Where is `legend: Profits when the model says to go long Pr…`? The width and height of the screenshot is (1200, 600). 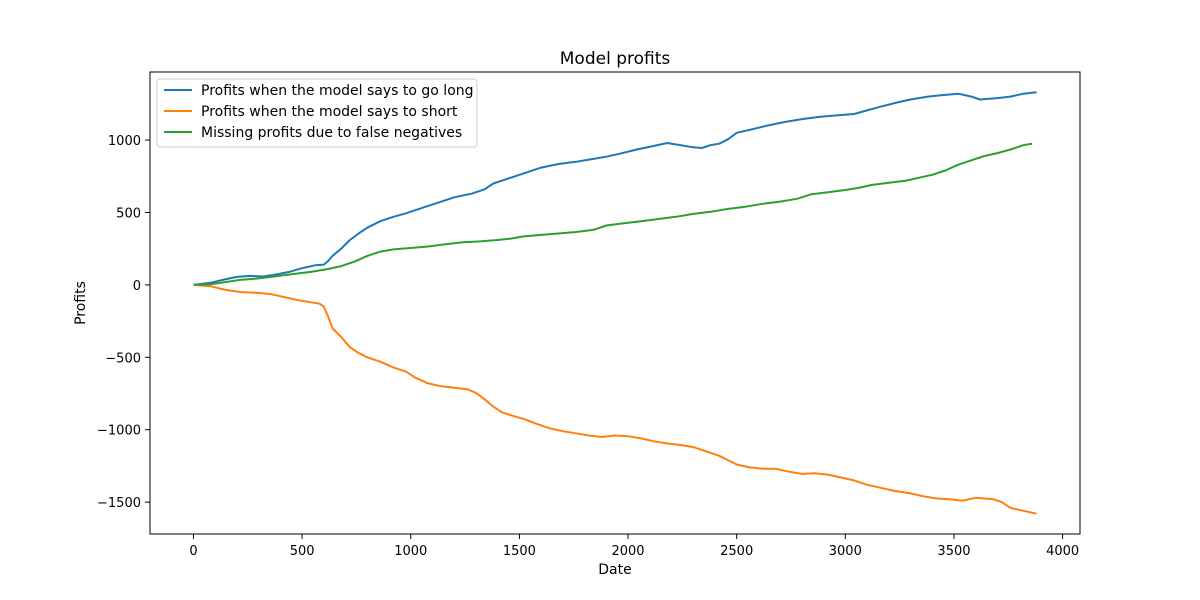
legend: Profits when the model says to go long Pr… is located at coordinates (317, 113).